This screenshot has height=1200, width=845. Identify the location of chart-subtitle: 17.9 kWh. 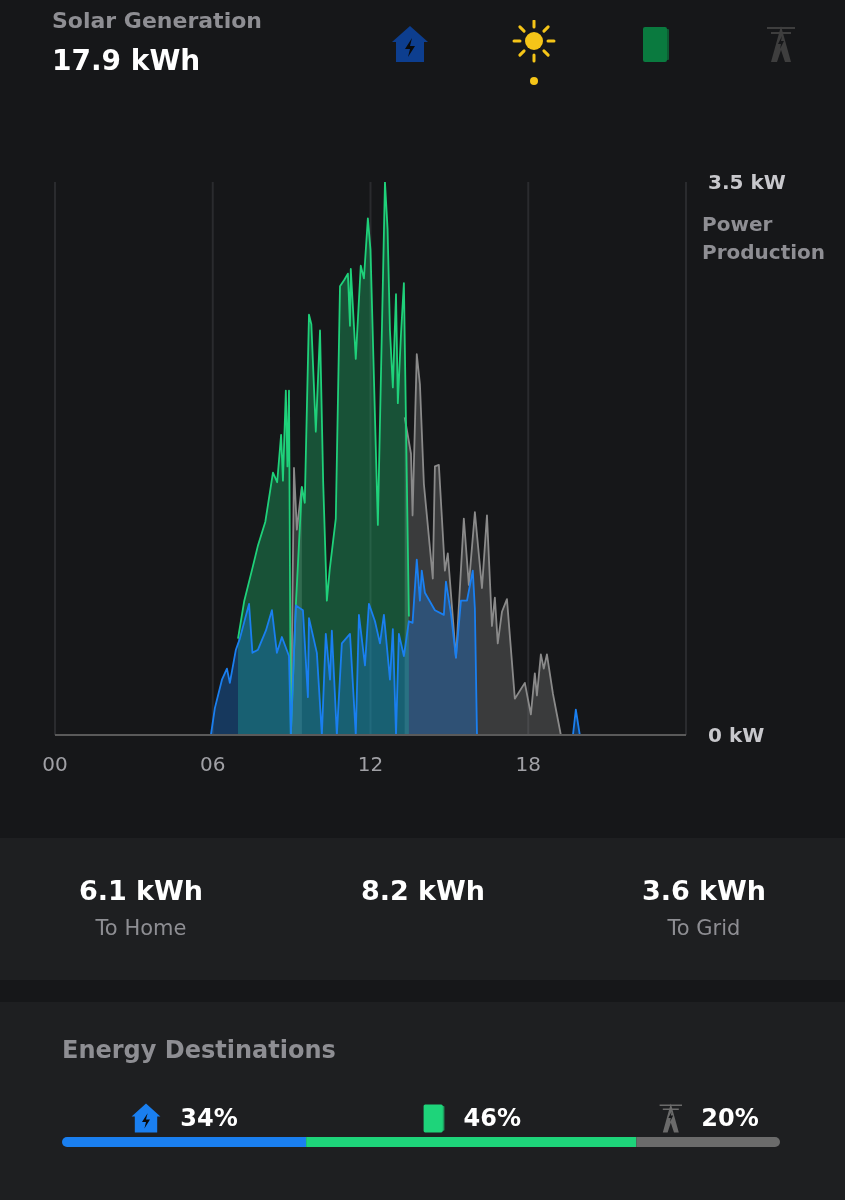
(126, 60).